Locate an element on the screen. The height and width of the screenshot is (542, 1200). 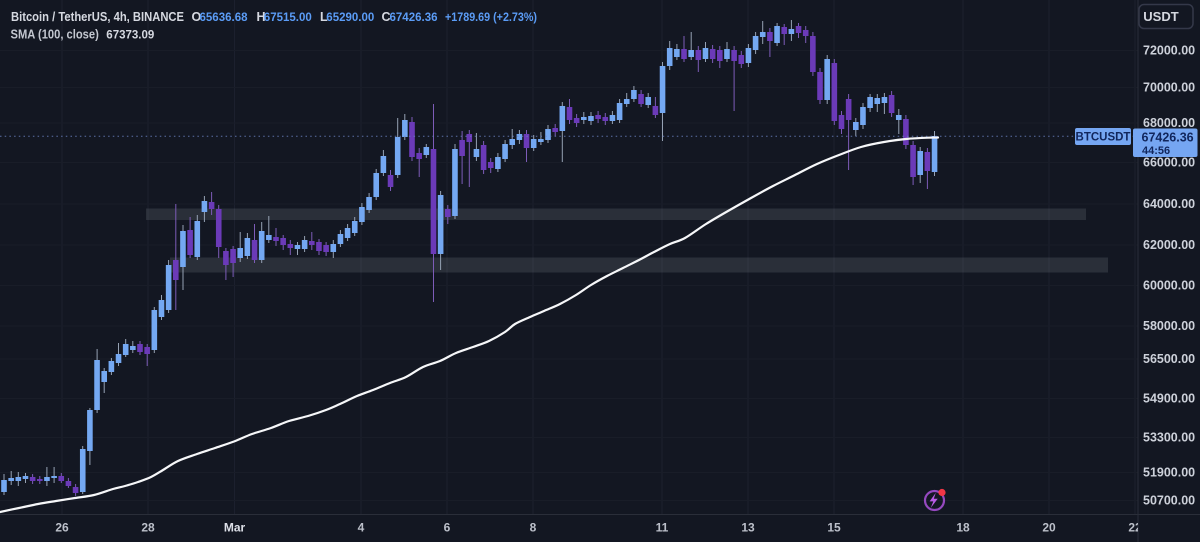
svg-text: 11 is located at coordinates (662, 528).